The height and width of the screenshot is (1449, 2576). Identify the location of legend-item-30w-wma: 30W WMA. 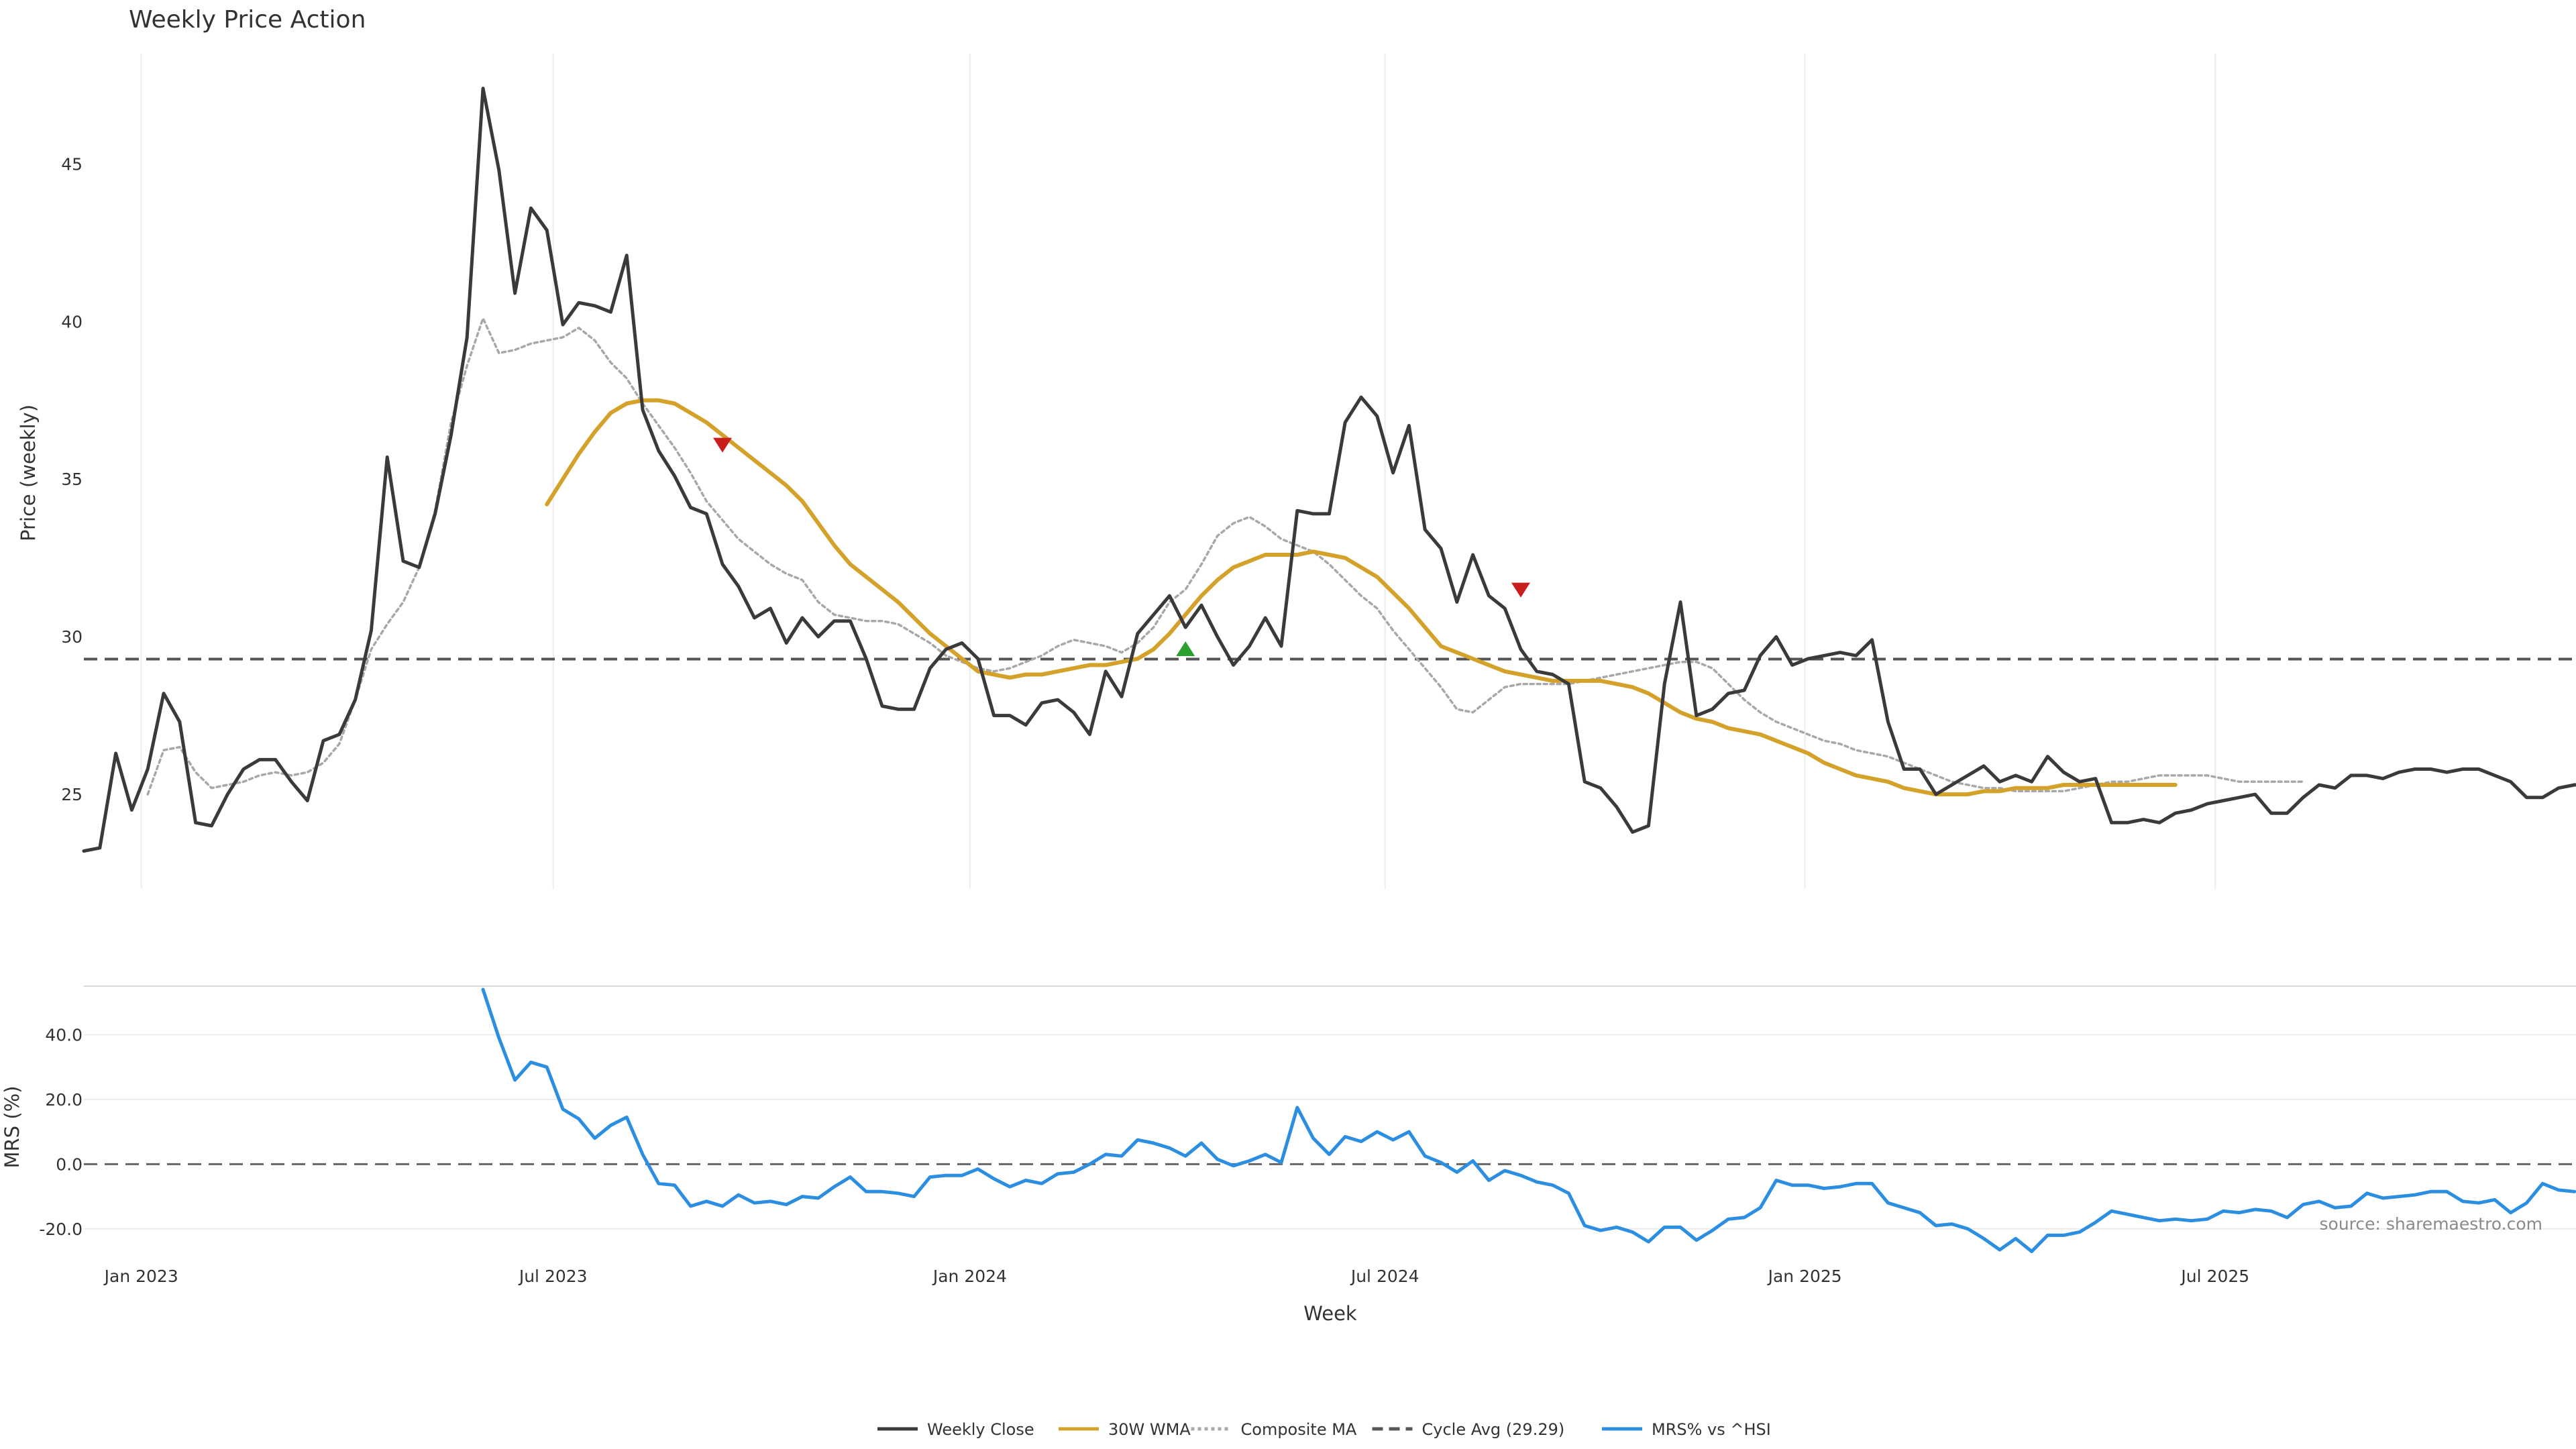
(1125, 1429).